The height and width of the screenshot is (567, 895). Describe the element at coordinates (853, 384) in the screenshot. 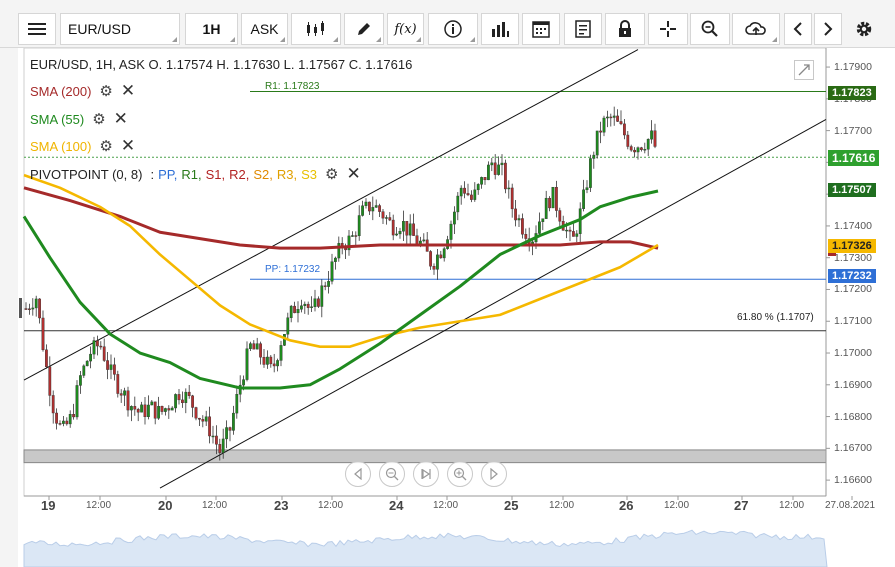

I see `y-tick-label: 1.16900` at that location.